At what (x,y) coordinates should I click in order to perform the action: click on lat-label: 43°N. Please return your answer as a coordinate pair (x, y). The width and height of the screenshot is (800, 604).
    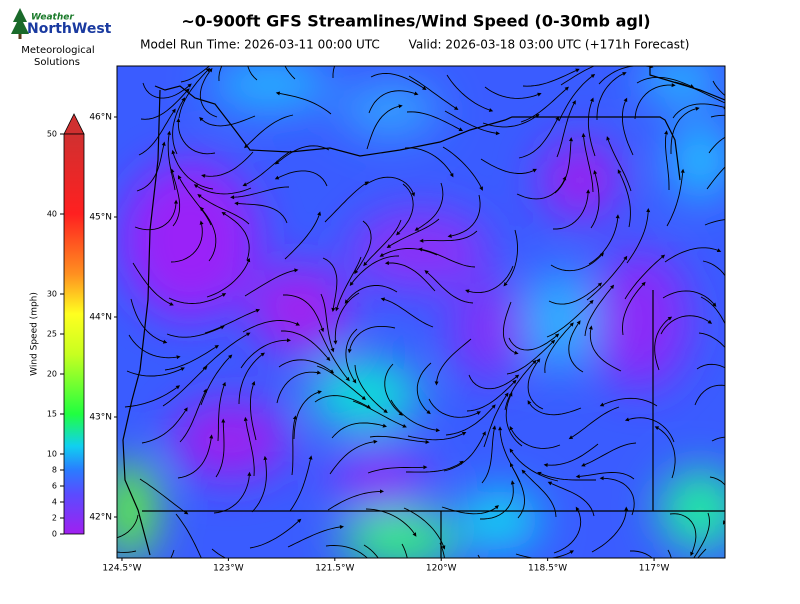
    Looking at the image, I should click on (100, 418).